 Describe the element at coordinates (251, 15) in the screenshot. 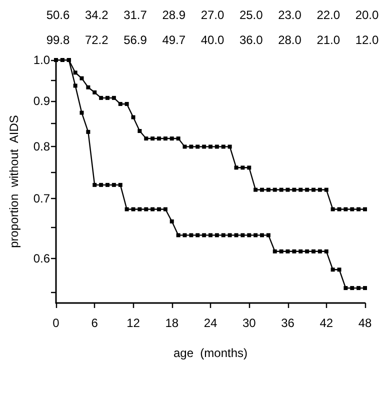

I see `text: 25.0` at that location.